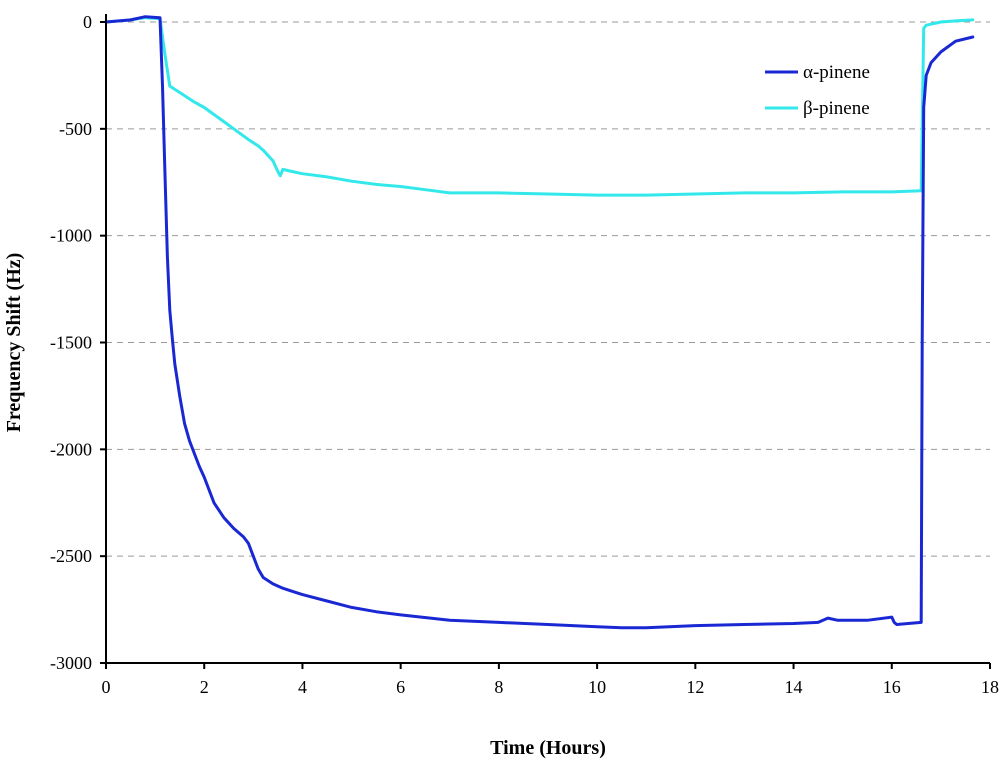 The height and width of the screenshot is (761, 1000). I want to click on legend: α-pinene β-pinene, so click(817, 90).